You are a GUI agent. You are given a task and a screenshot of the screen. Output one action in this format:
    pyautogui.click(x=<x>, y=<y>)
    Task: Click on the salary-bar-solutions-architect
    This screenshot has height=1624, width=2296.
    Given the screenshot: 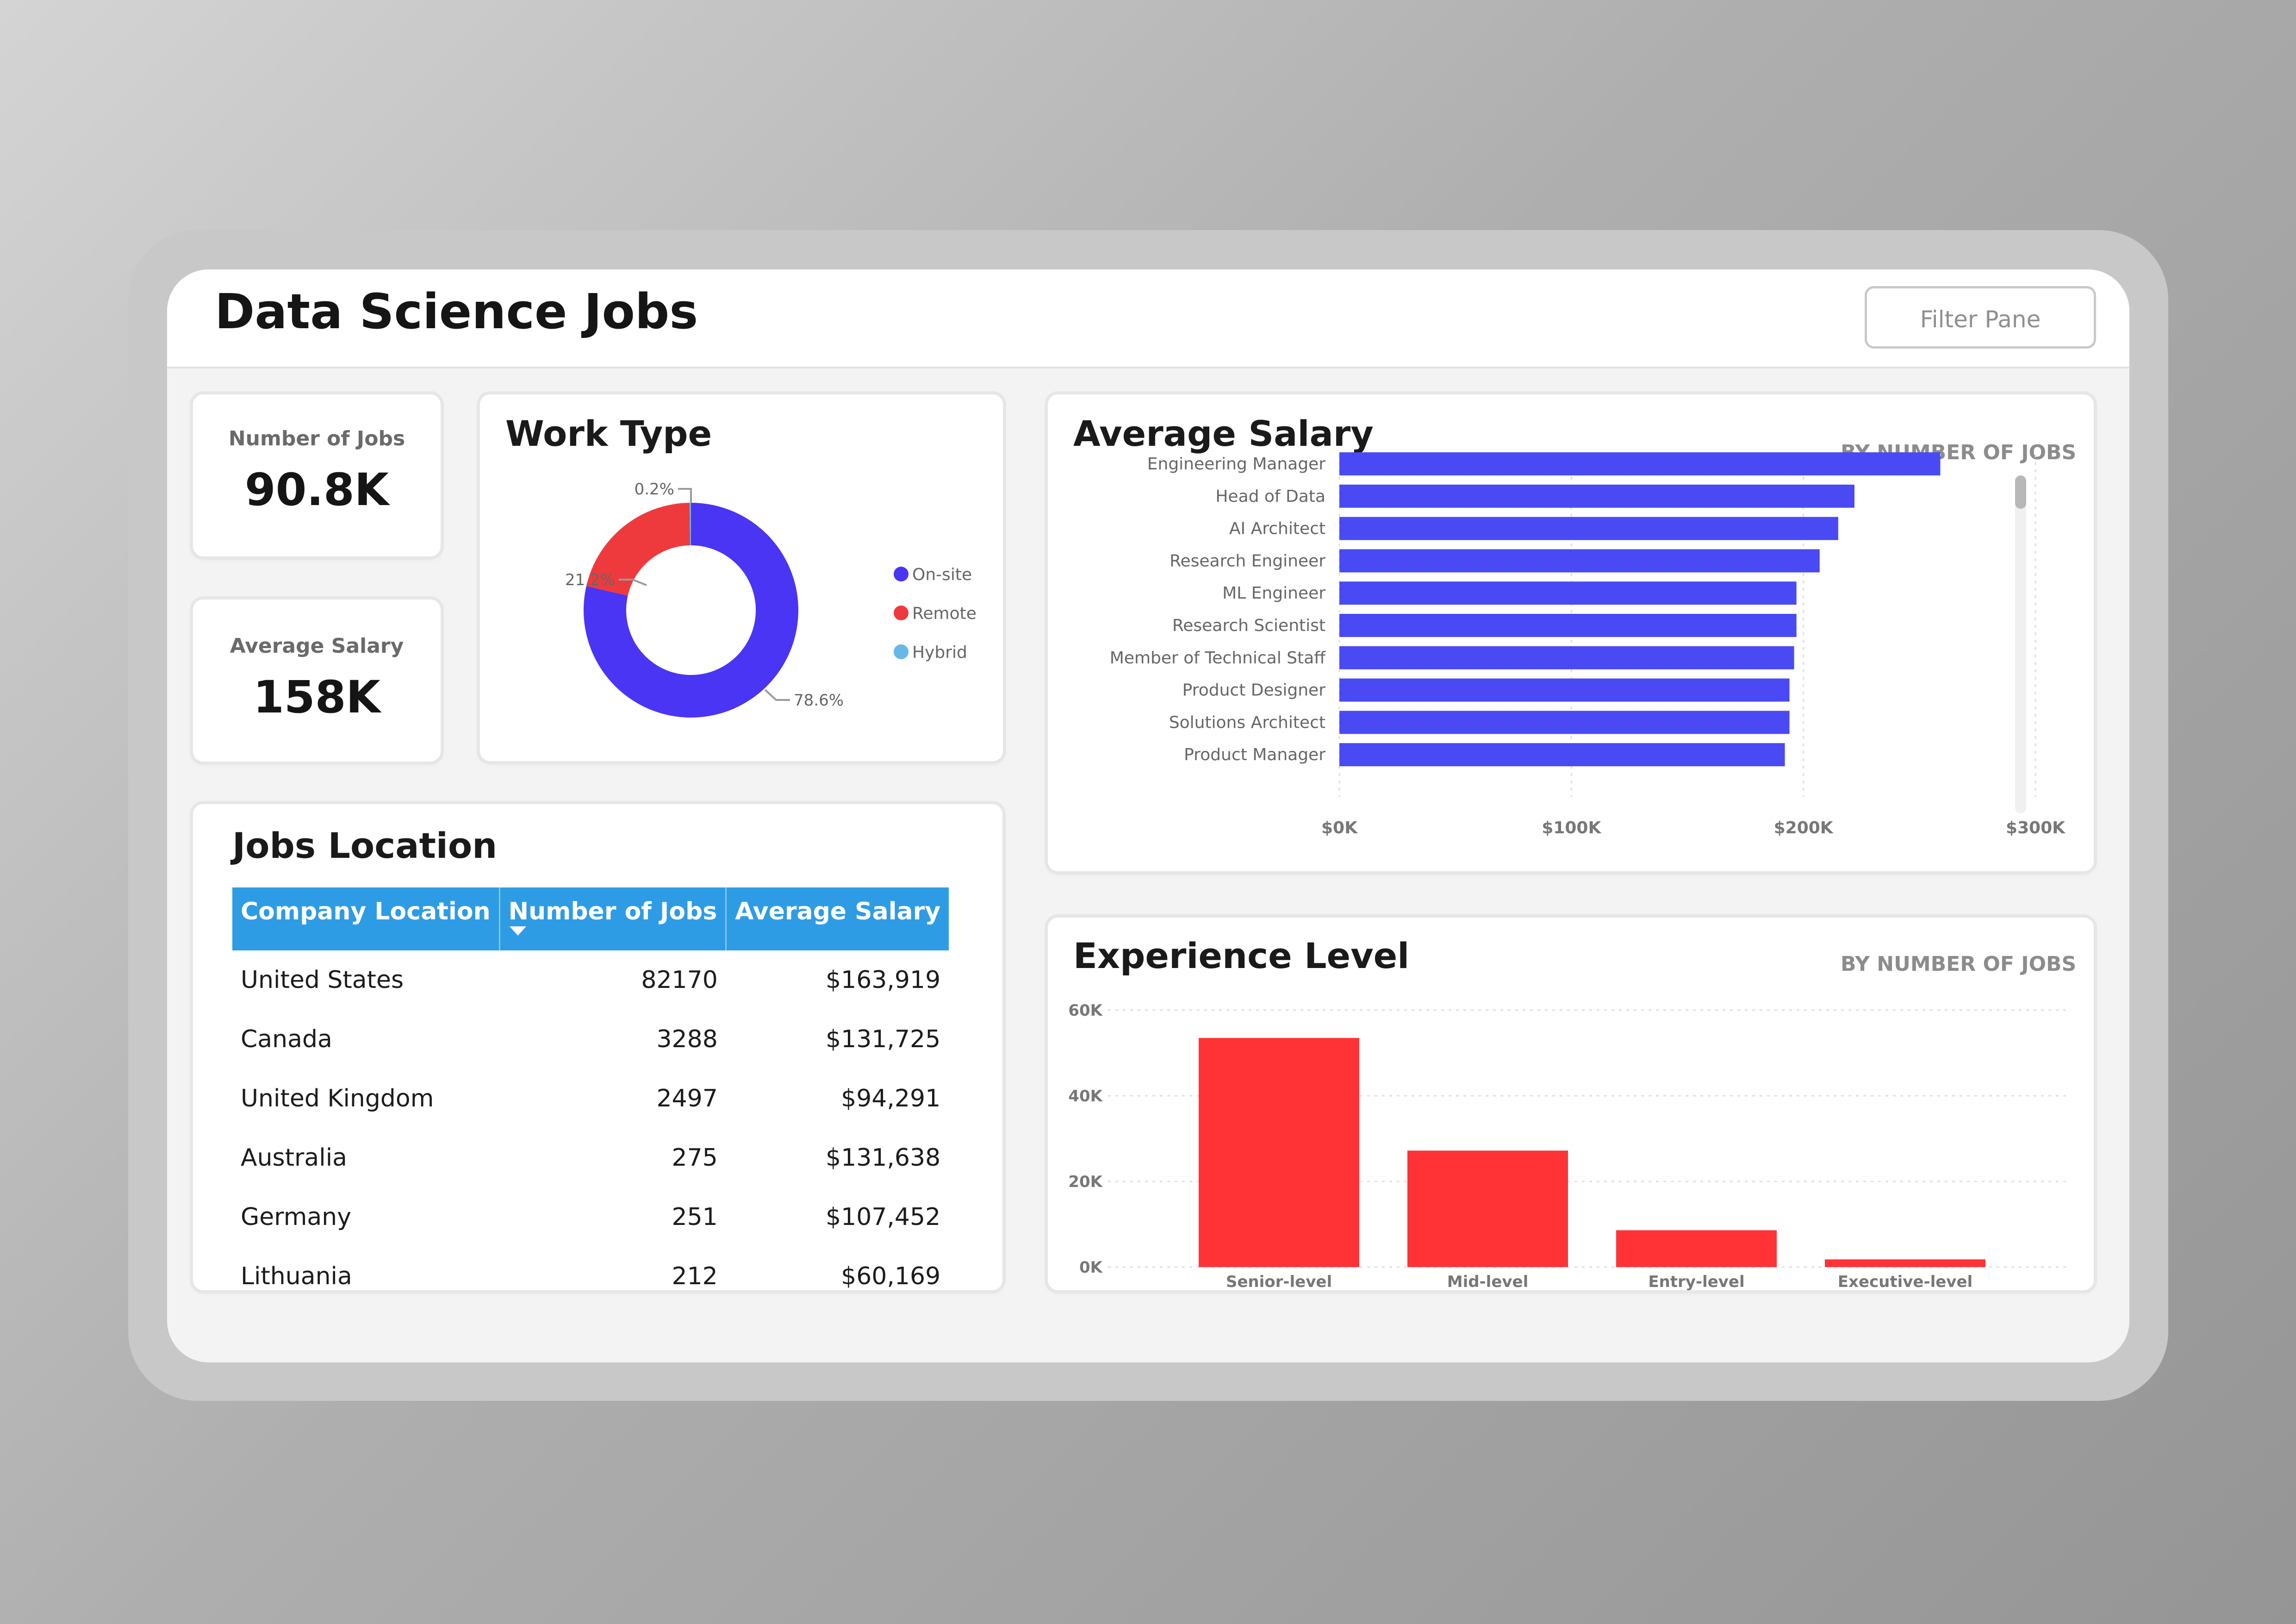 What is the action you would take?
    pyautogui.click(x=1564, y=722)
    